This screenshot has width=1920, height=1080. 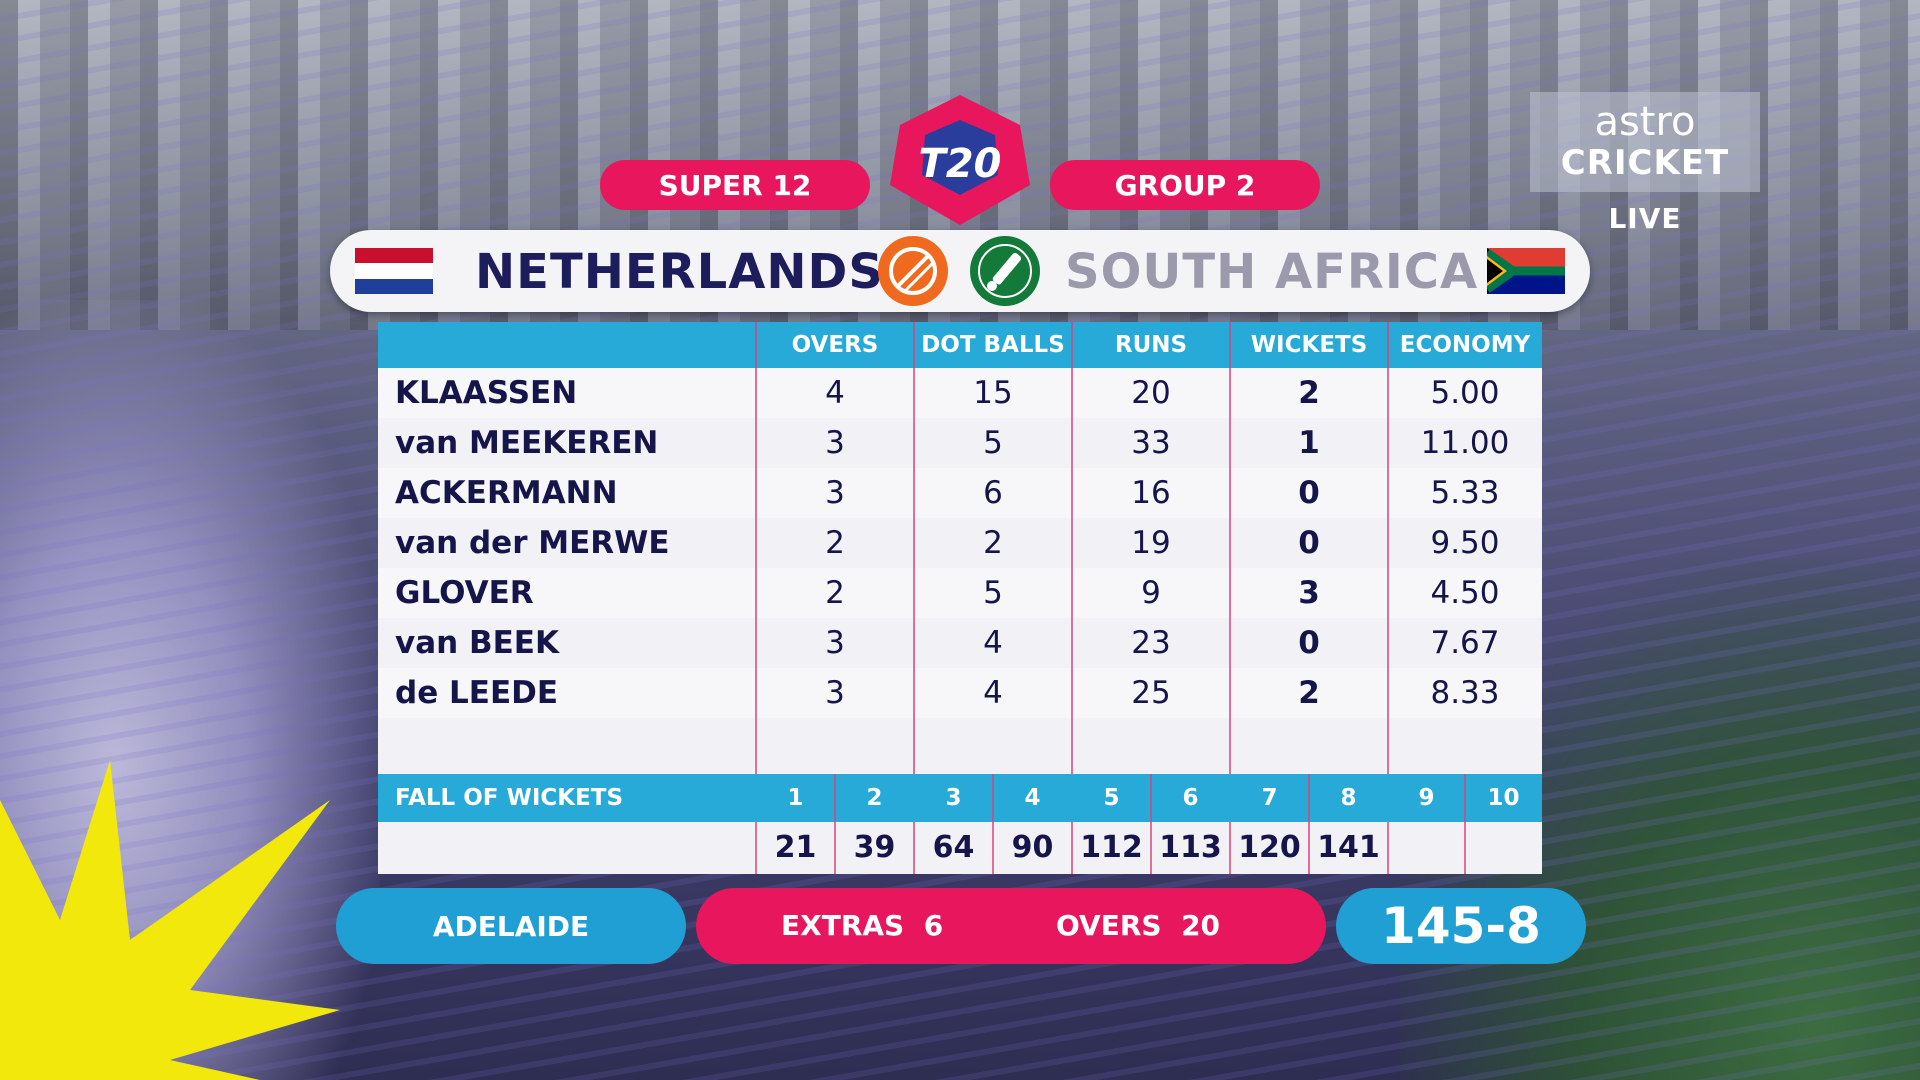 What do you see at coordinates (511, 926) in the screenshot?
I see `venue-pill: ADELAIDE` at bounding box center [511, 926].